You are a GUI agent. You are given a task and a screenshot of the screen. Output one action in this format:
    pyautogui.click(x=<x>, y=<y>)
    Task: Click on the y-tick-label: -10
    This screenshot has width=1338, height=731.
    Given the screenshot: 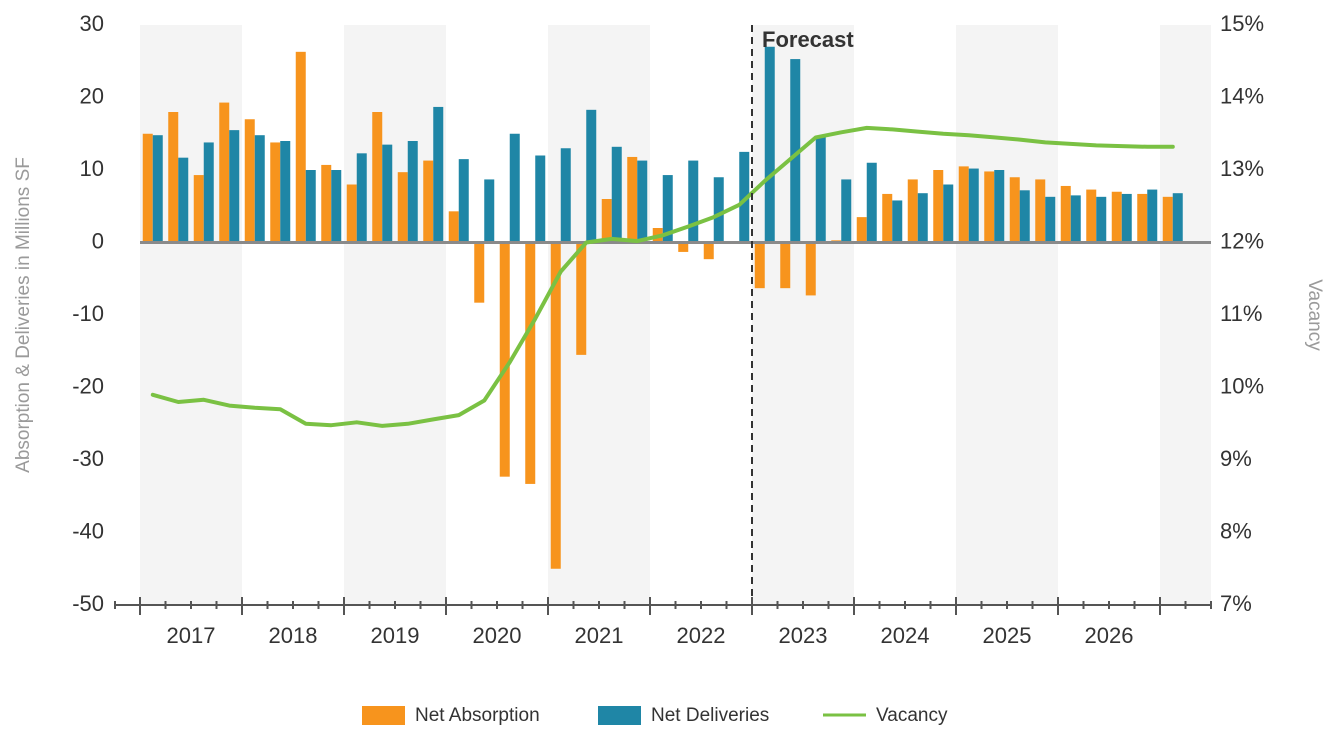 What is the action you would take?
    pyautogui.click(x=88, y=313)
    